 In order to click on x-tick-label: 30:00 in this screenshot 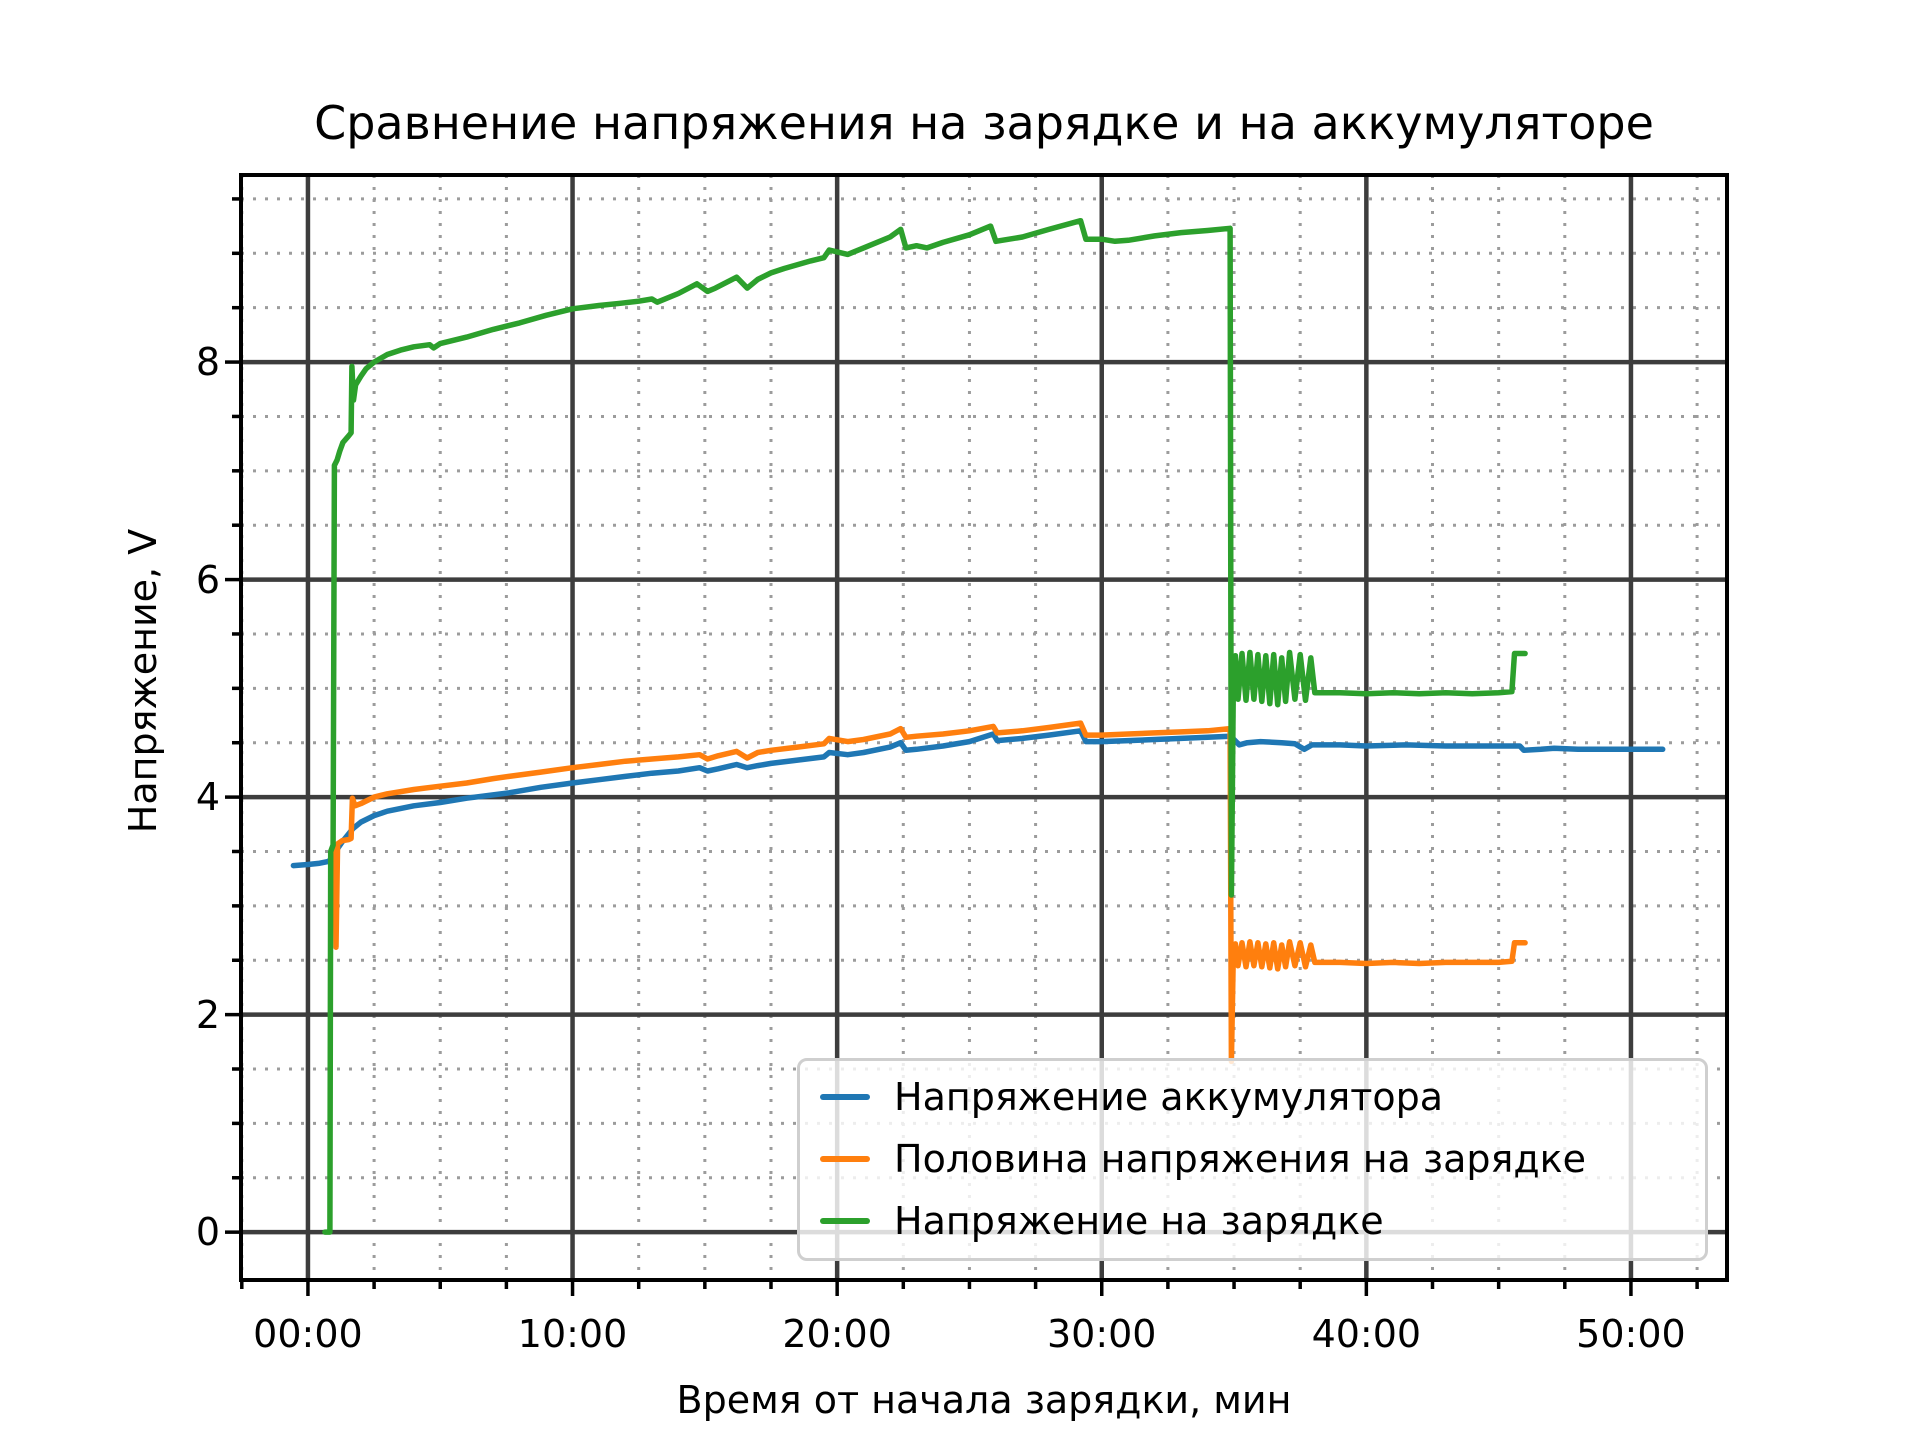, I will do `click(1101, 1334)`.